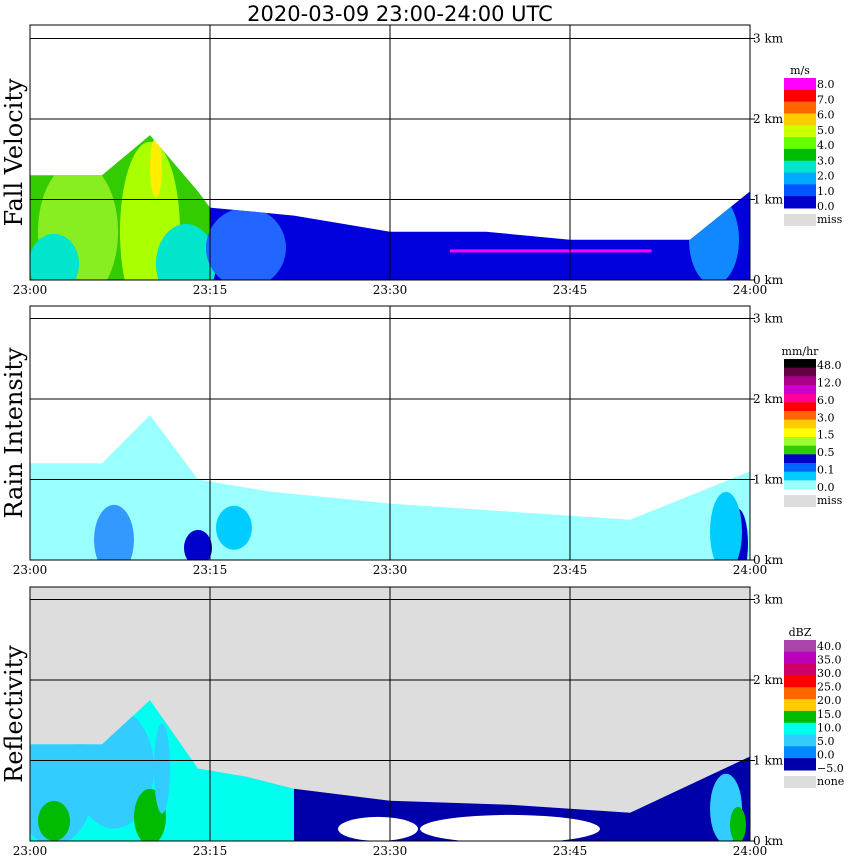 The height and width of the screenshot is (868, 850). Describe the element at coordinates (829, 727) in the screenshot. I see `legend-label: 10.0` at that location.